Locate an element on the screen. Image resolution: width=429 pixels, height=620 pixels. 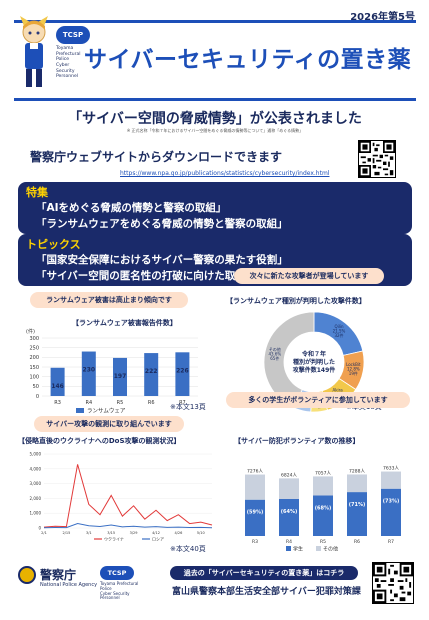
tcsp-footer-badge: TCSP is located at coordinates (117, 573).